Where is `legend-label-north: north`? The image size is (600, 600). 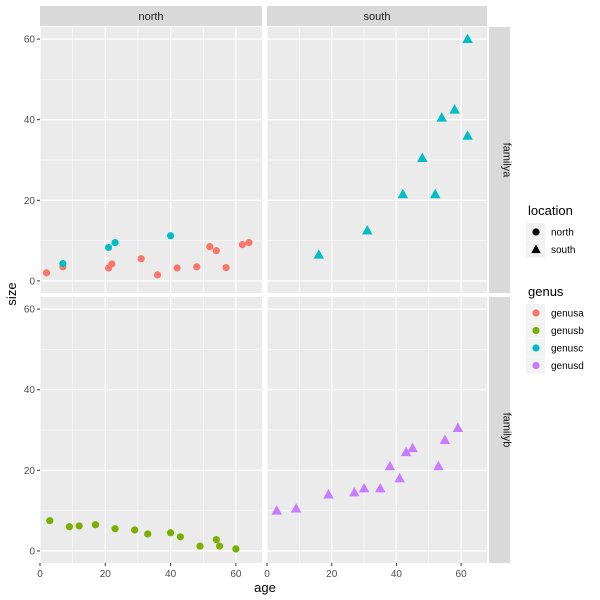 legend-label-north: north is located at coordinates (562, 233).